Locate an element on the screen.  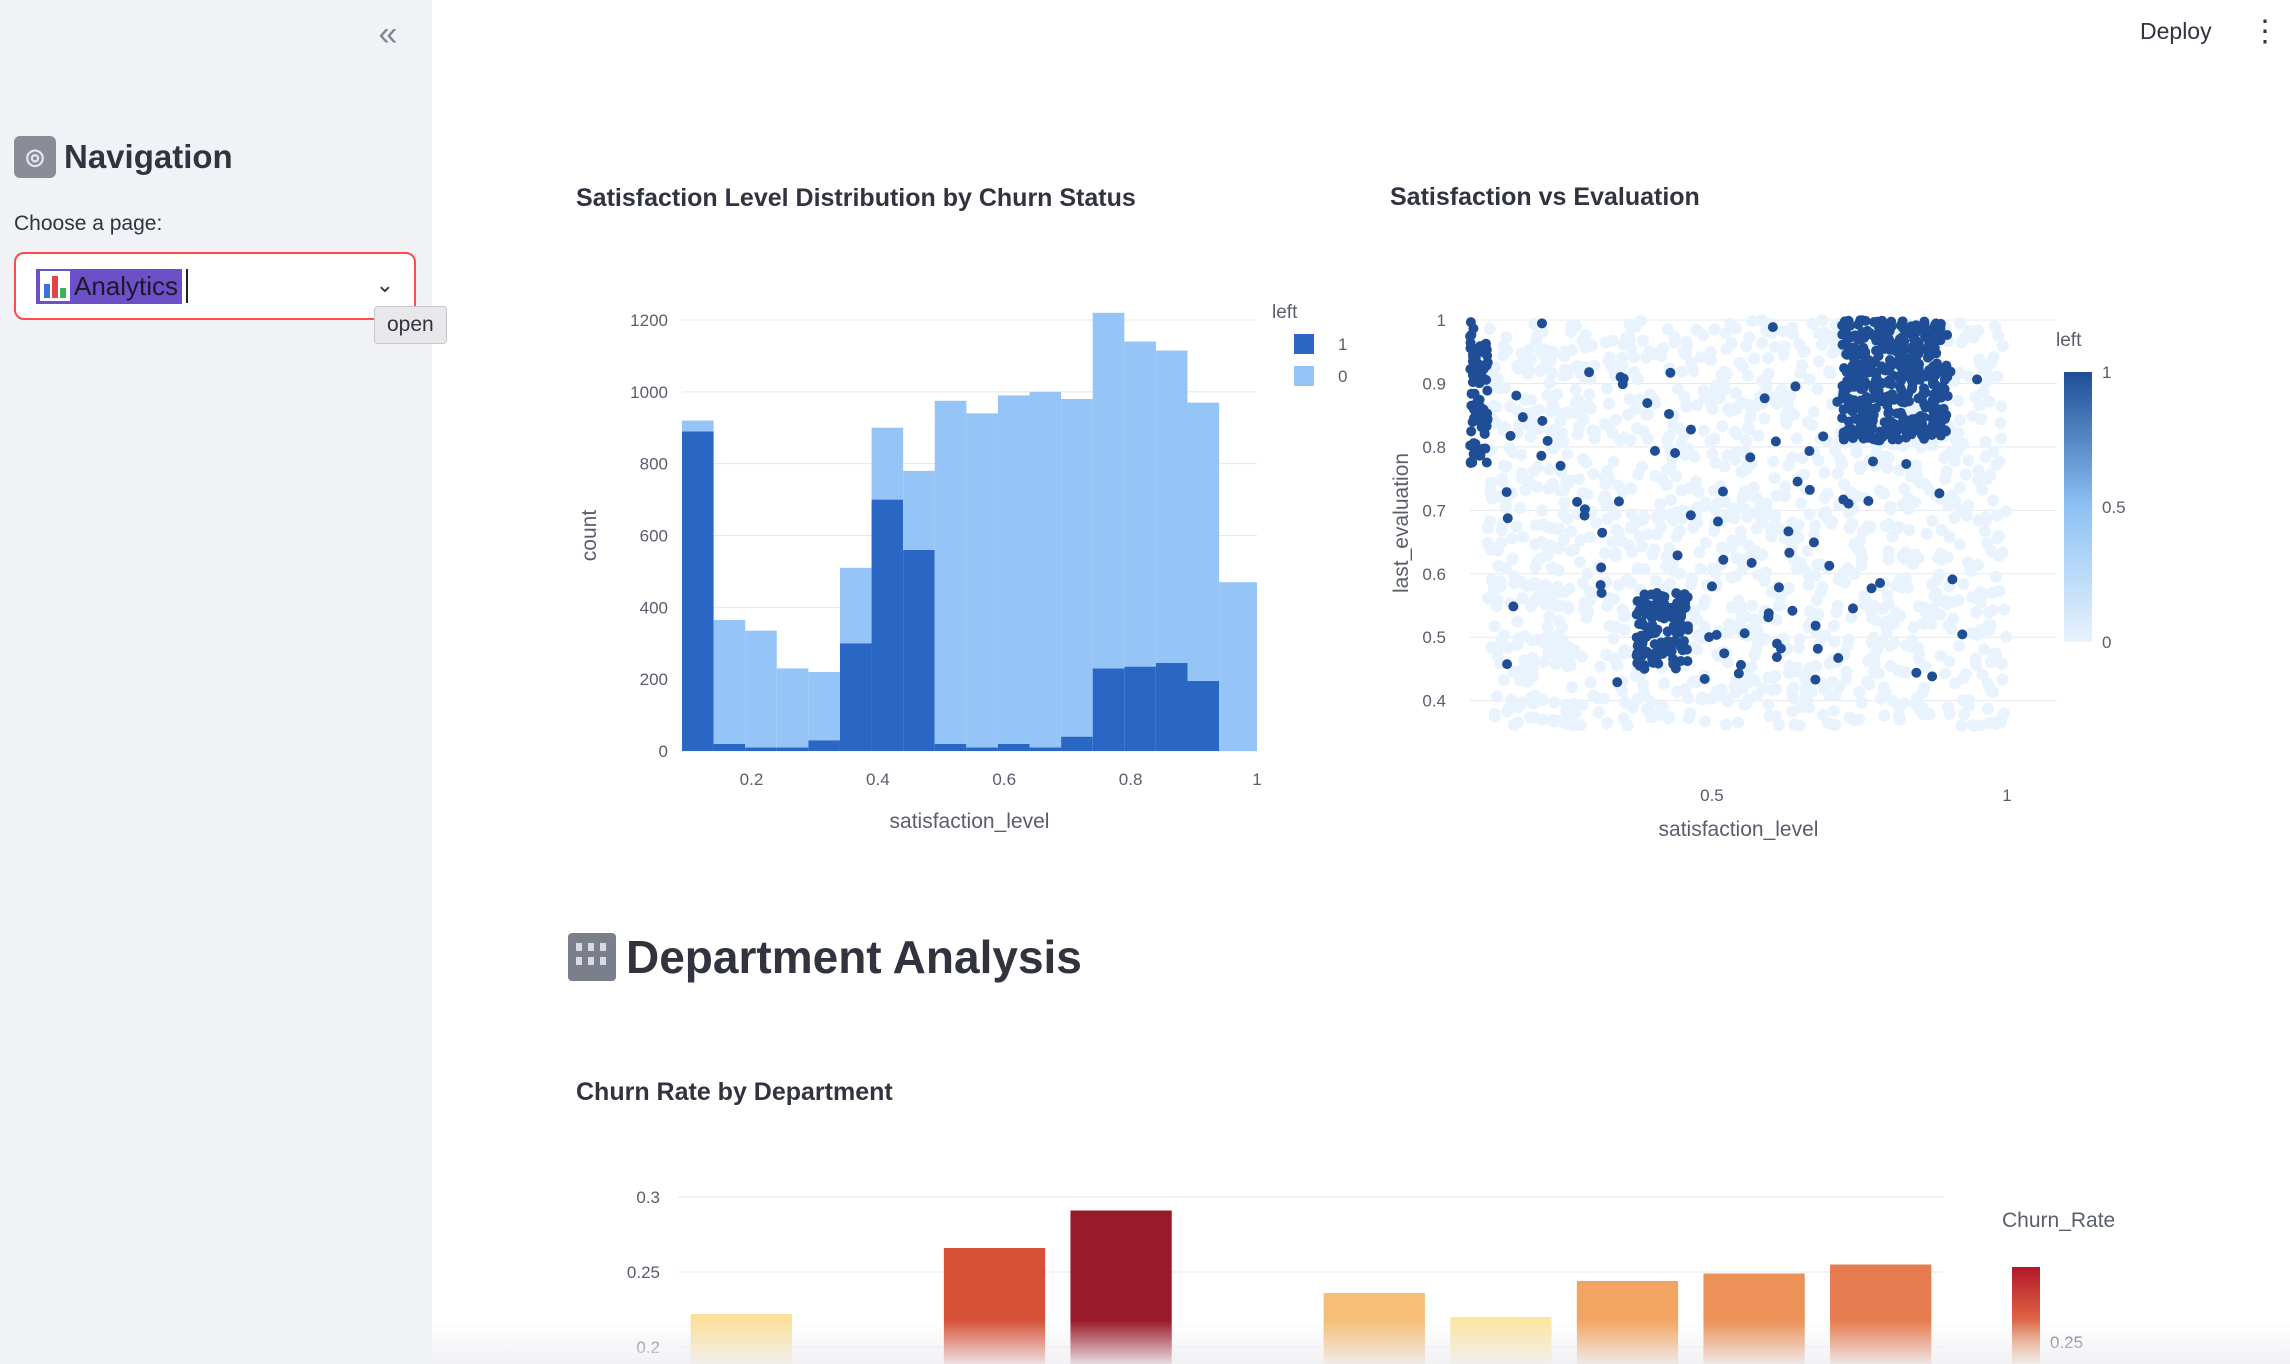
x-tick-label: 0.8 is located at coordinates (1131, 779).